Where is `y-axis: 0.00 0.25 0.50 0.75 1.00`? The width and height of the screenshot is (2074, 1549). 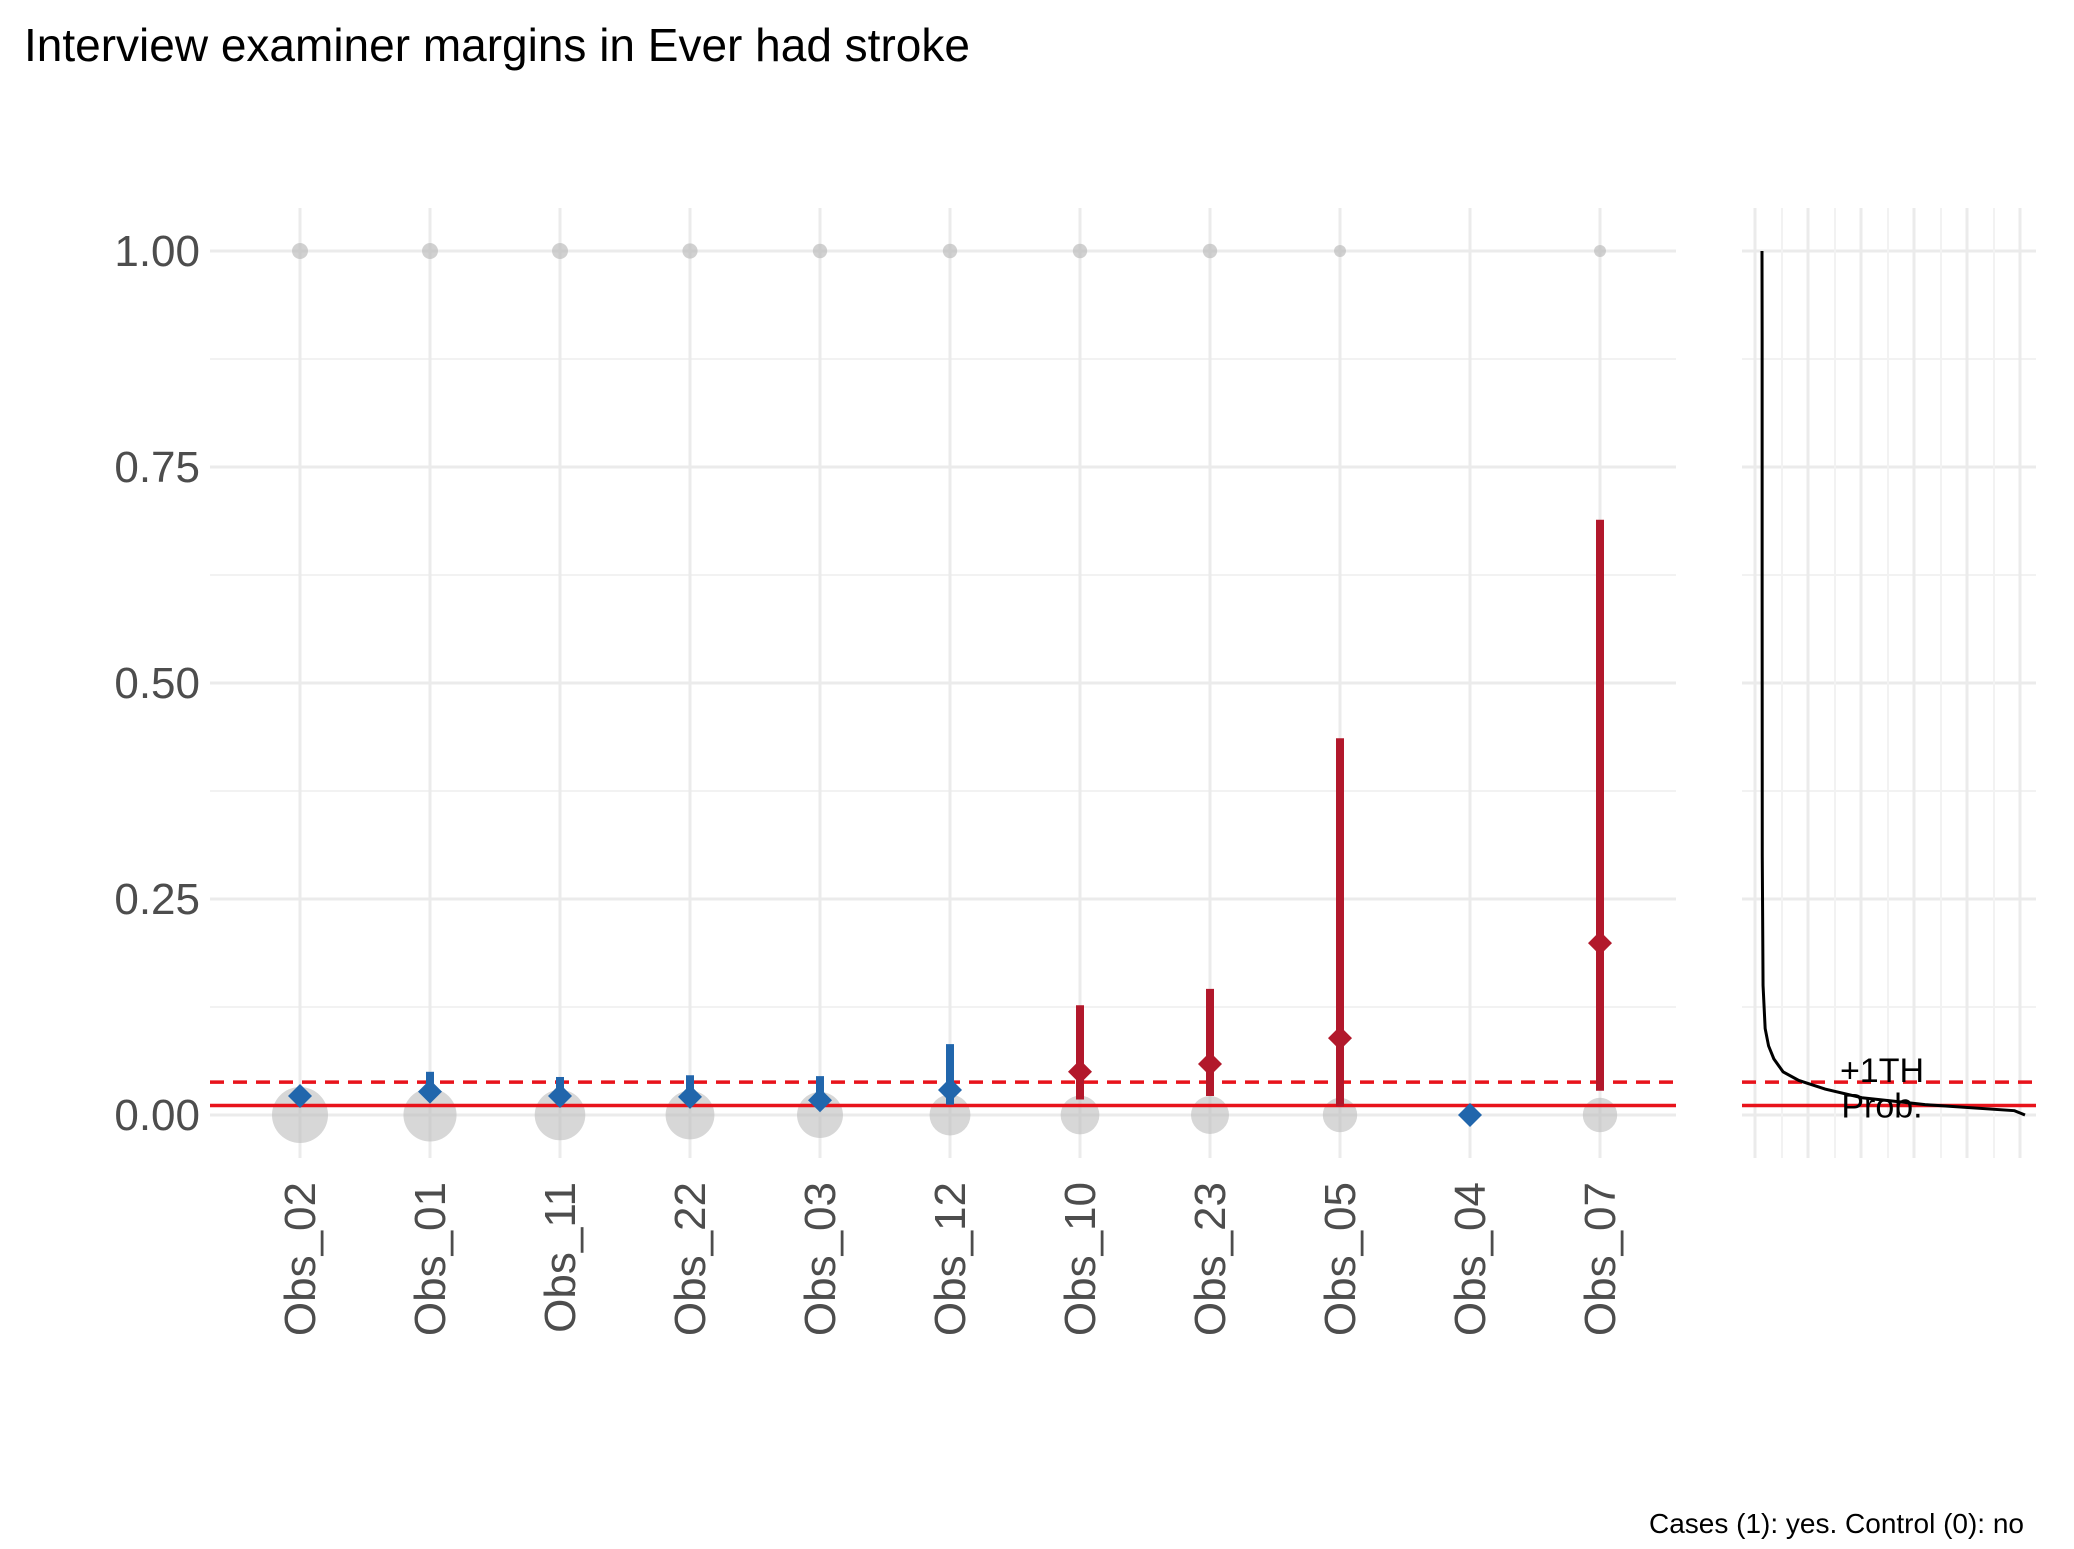
y-axis: 0.00 0.25 0.50 0.75 1.00 is located at coordinates (157, 683).